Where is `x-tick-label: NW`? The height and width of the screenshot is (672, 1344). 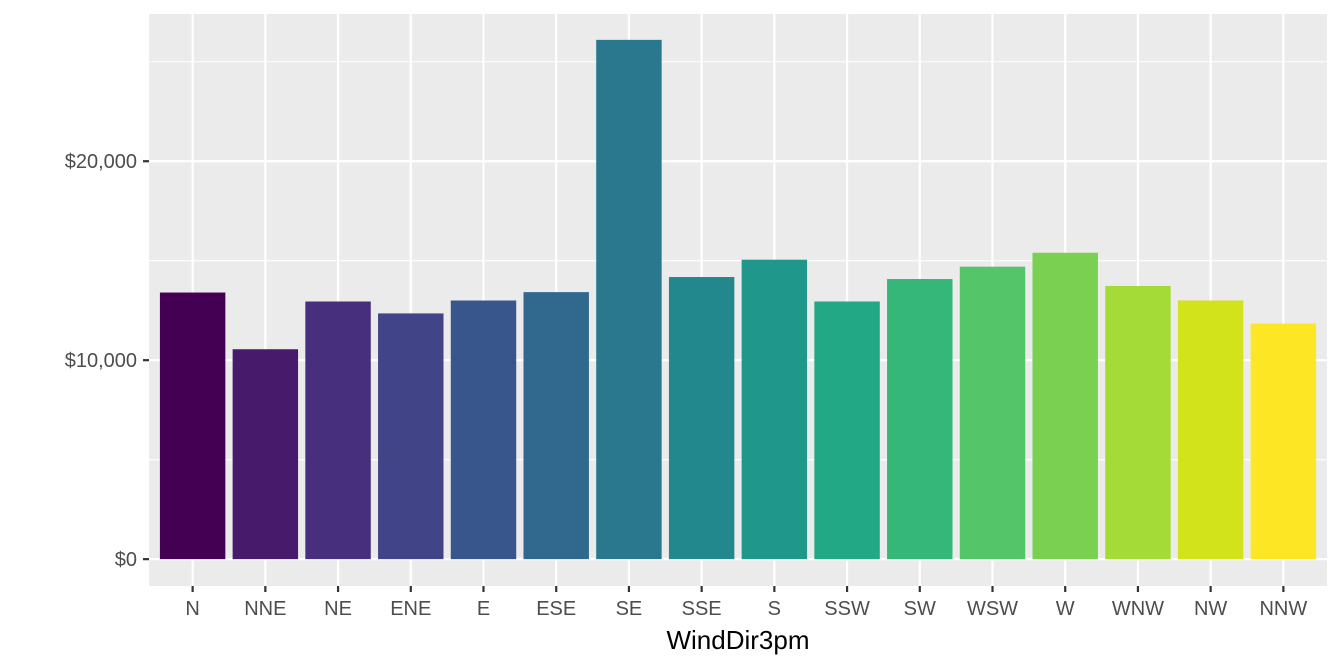
x-tick-label: NW is located at coordinates (1210, 609).